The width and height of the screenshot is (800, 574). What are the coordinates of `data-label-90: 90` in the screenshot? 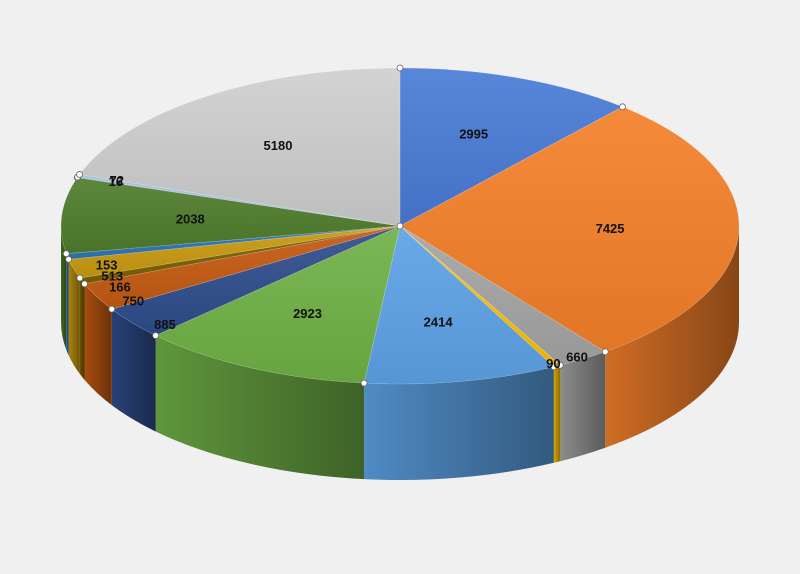 It's located at (553, 363).